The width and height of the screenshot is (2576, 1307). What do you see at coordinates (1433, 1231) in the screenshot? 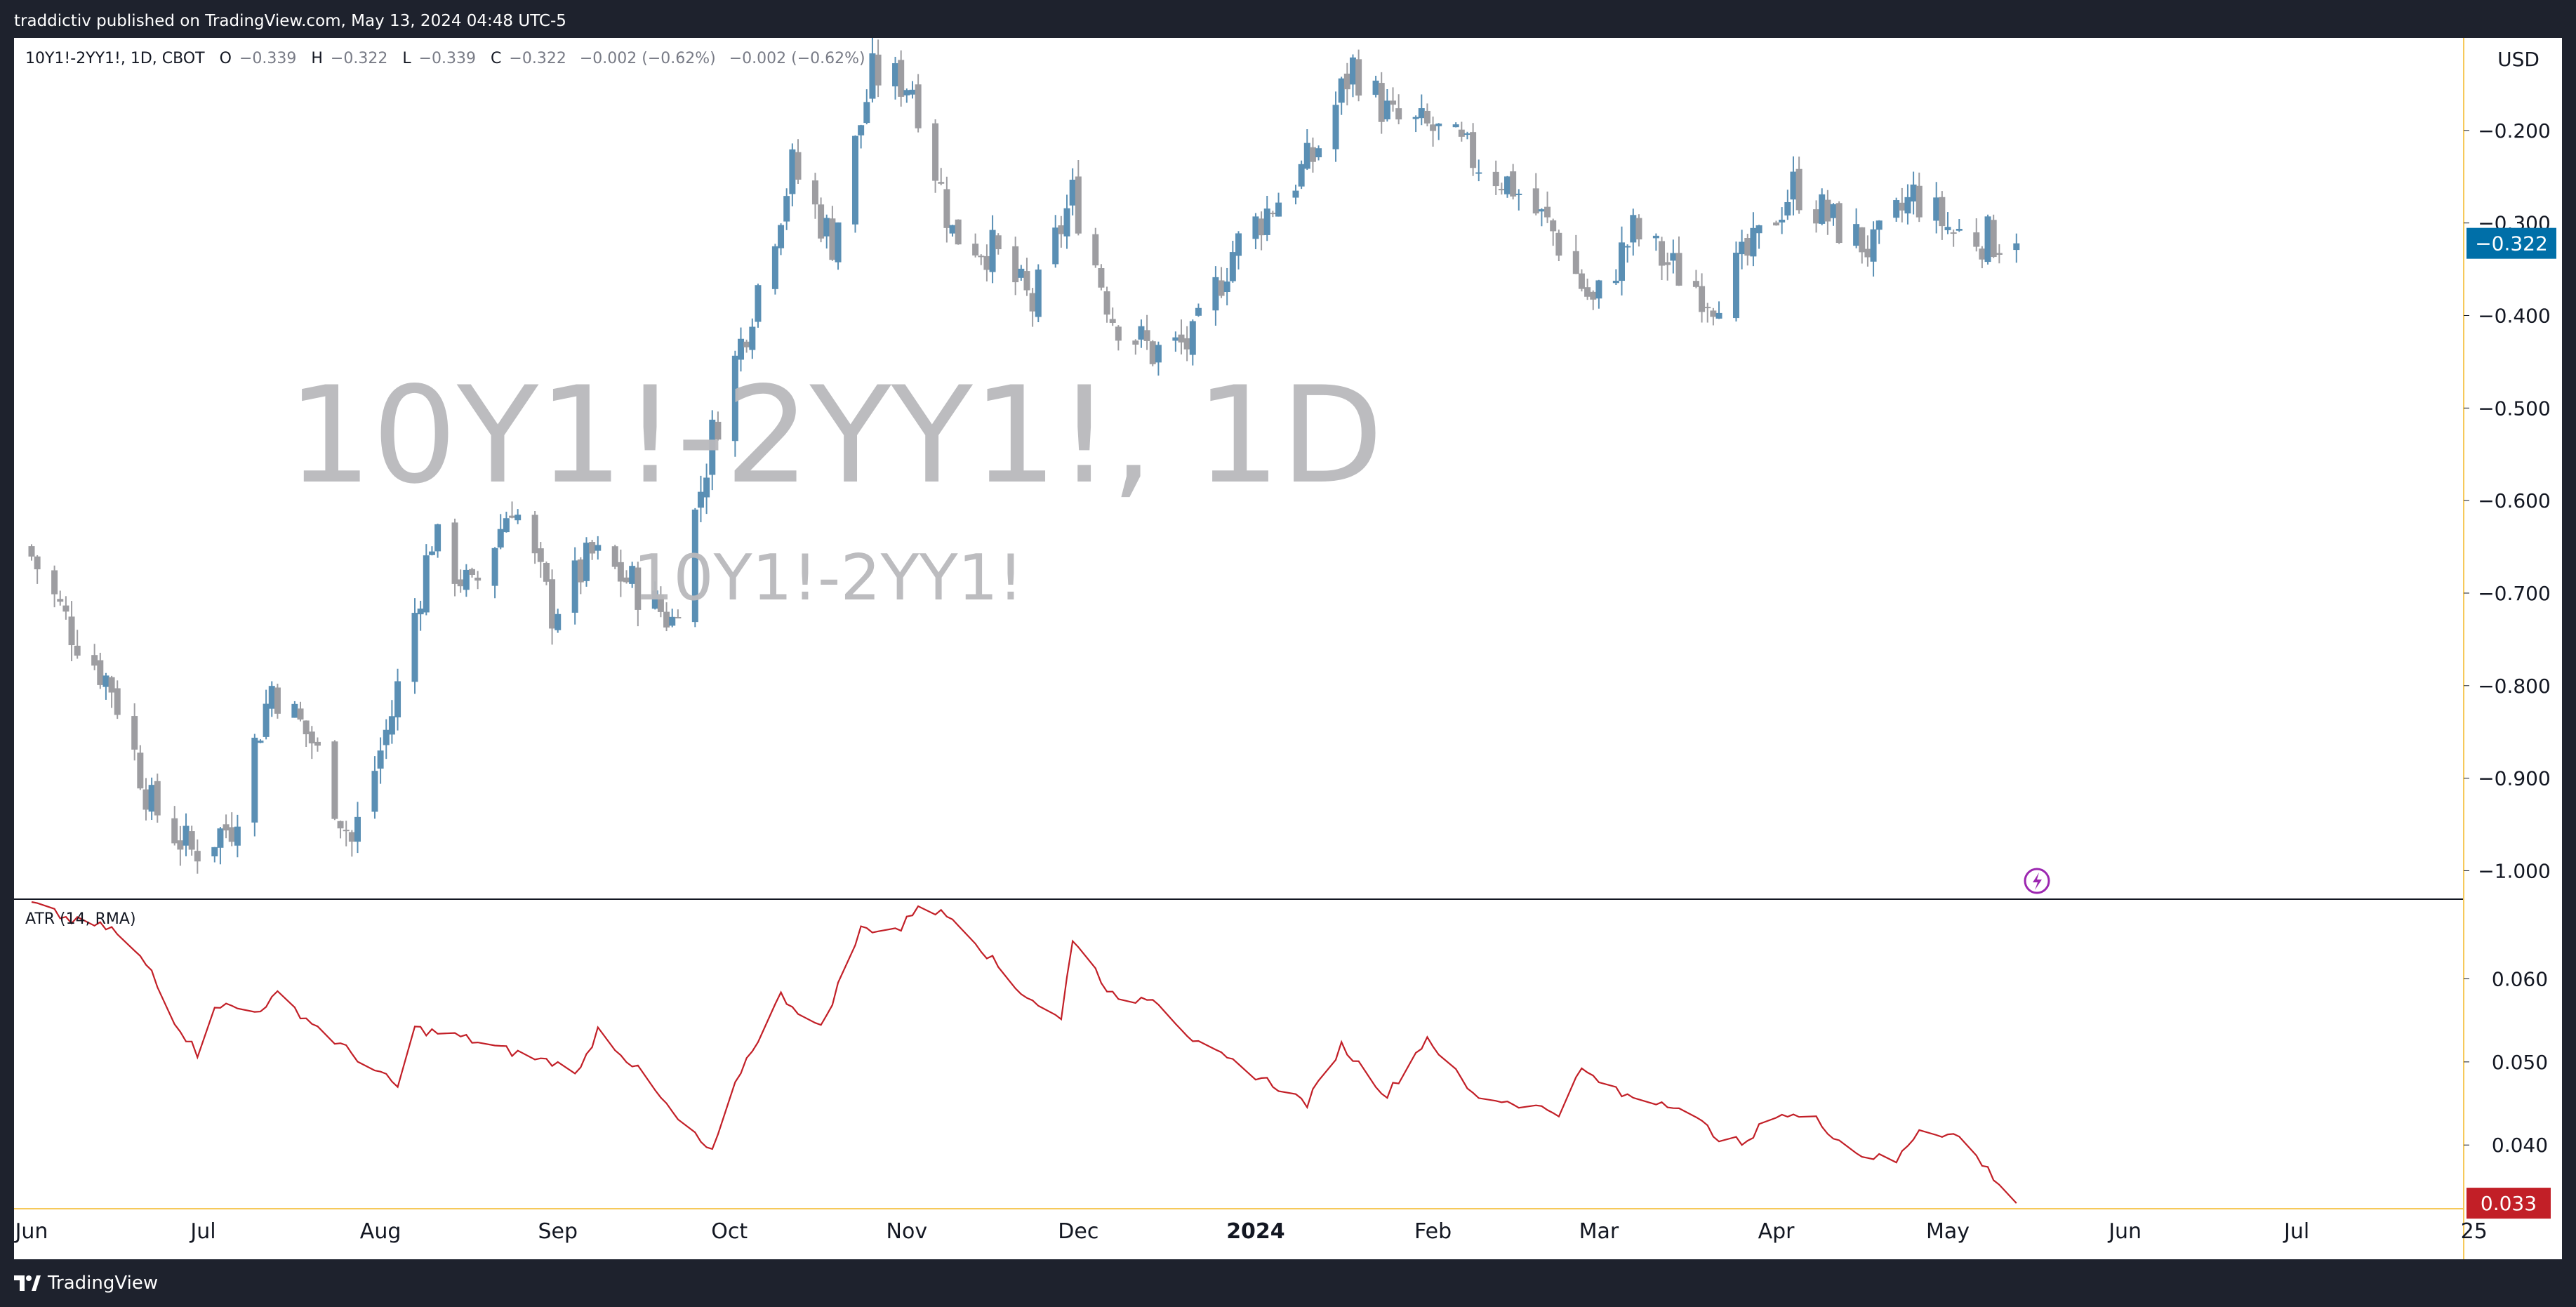
I see `time-tick-label: Feb` at bounding box center [1433, 1231].